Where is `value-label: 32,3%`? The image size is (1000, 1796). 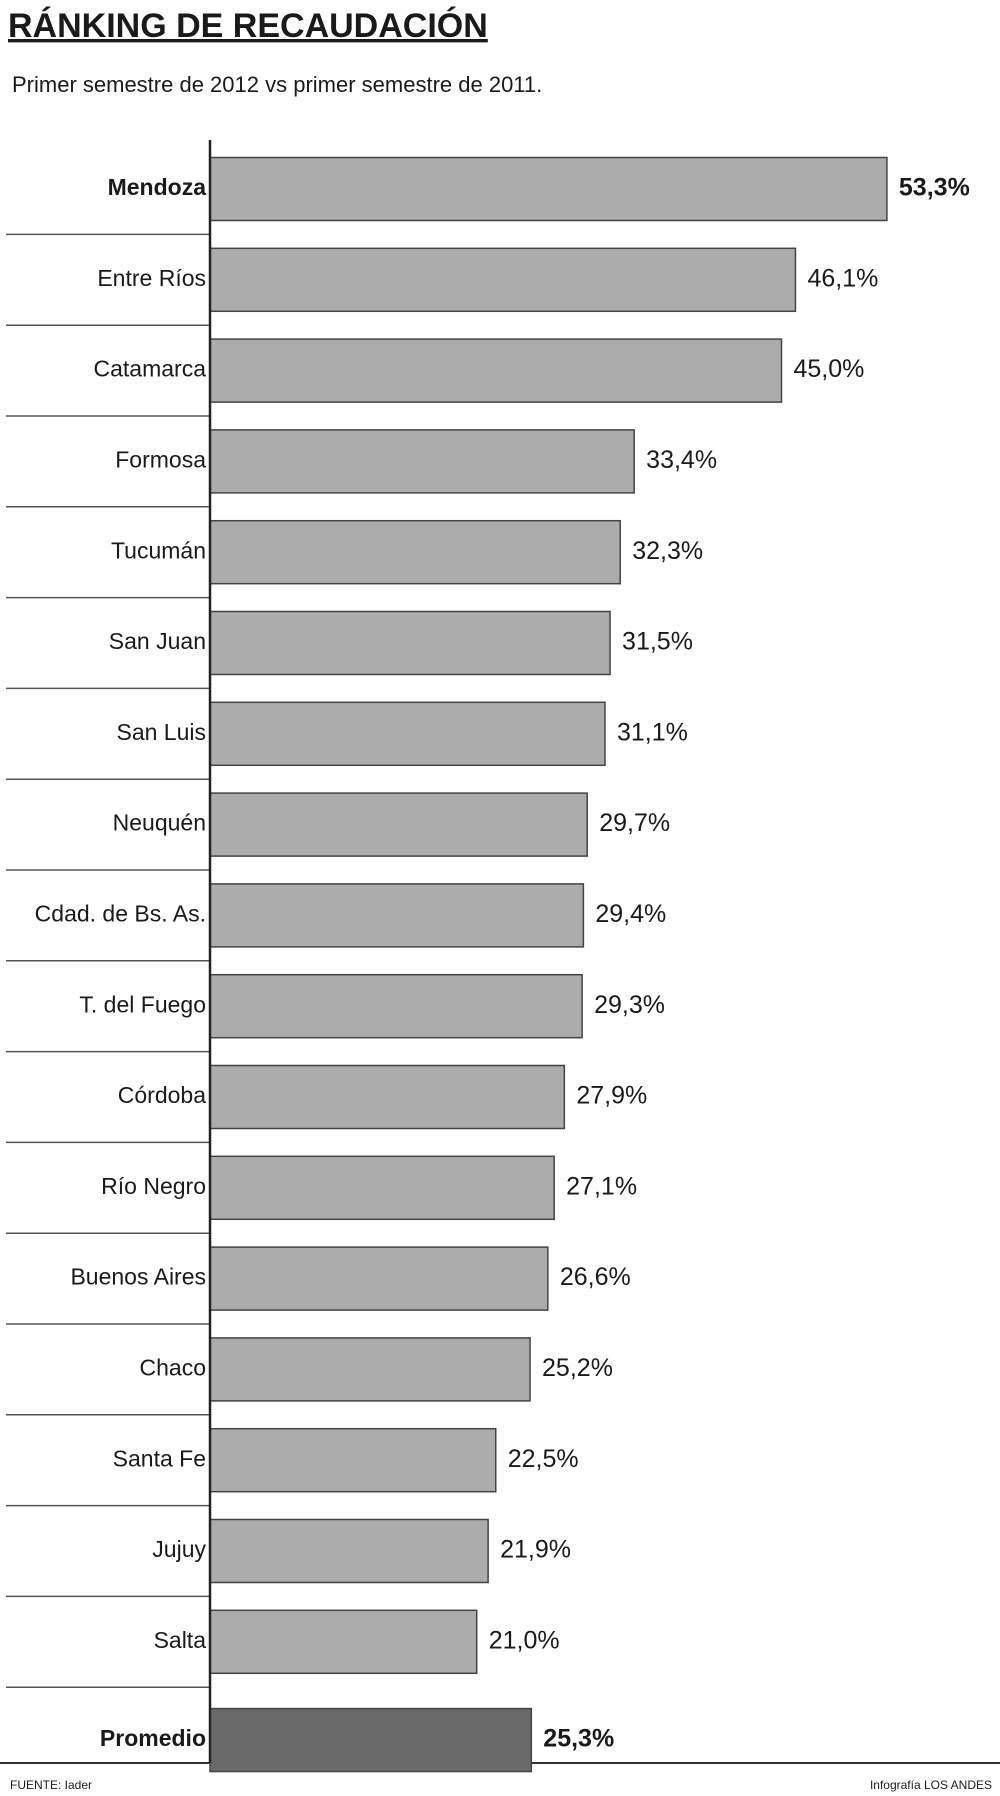
value-label: 32,3% is located at coordinates (667, 551).